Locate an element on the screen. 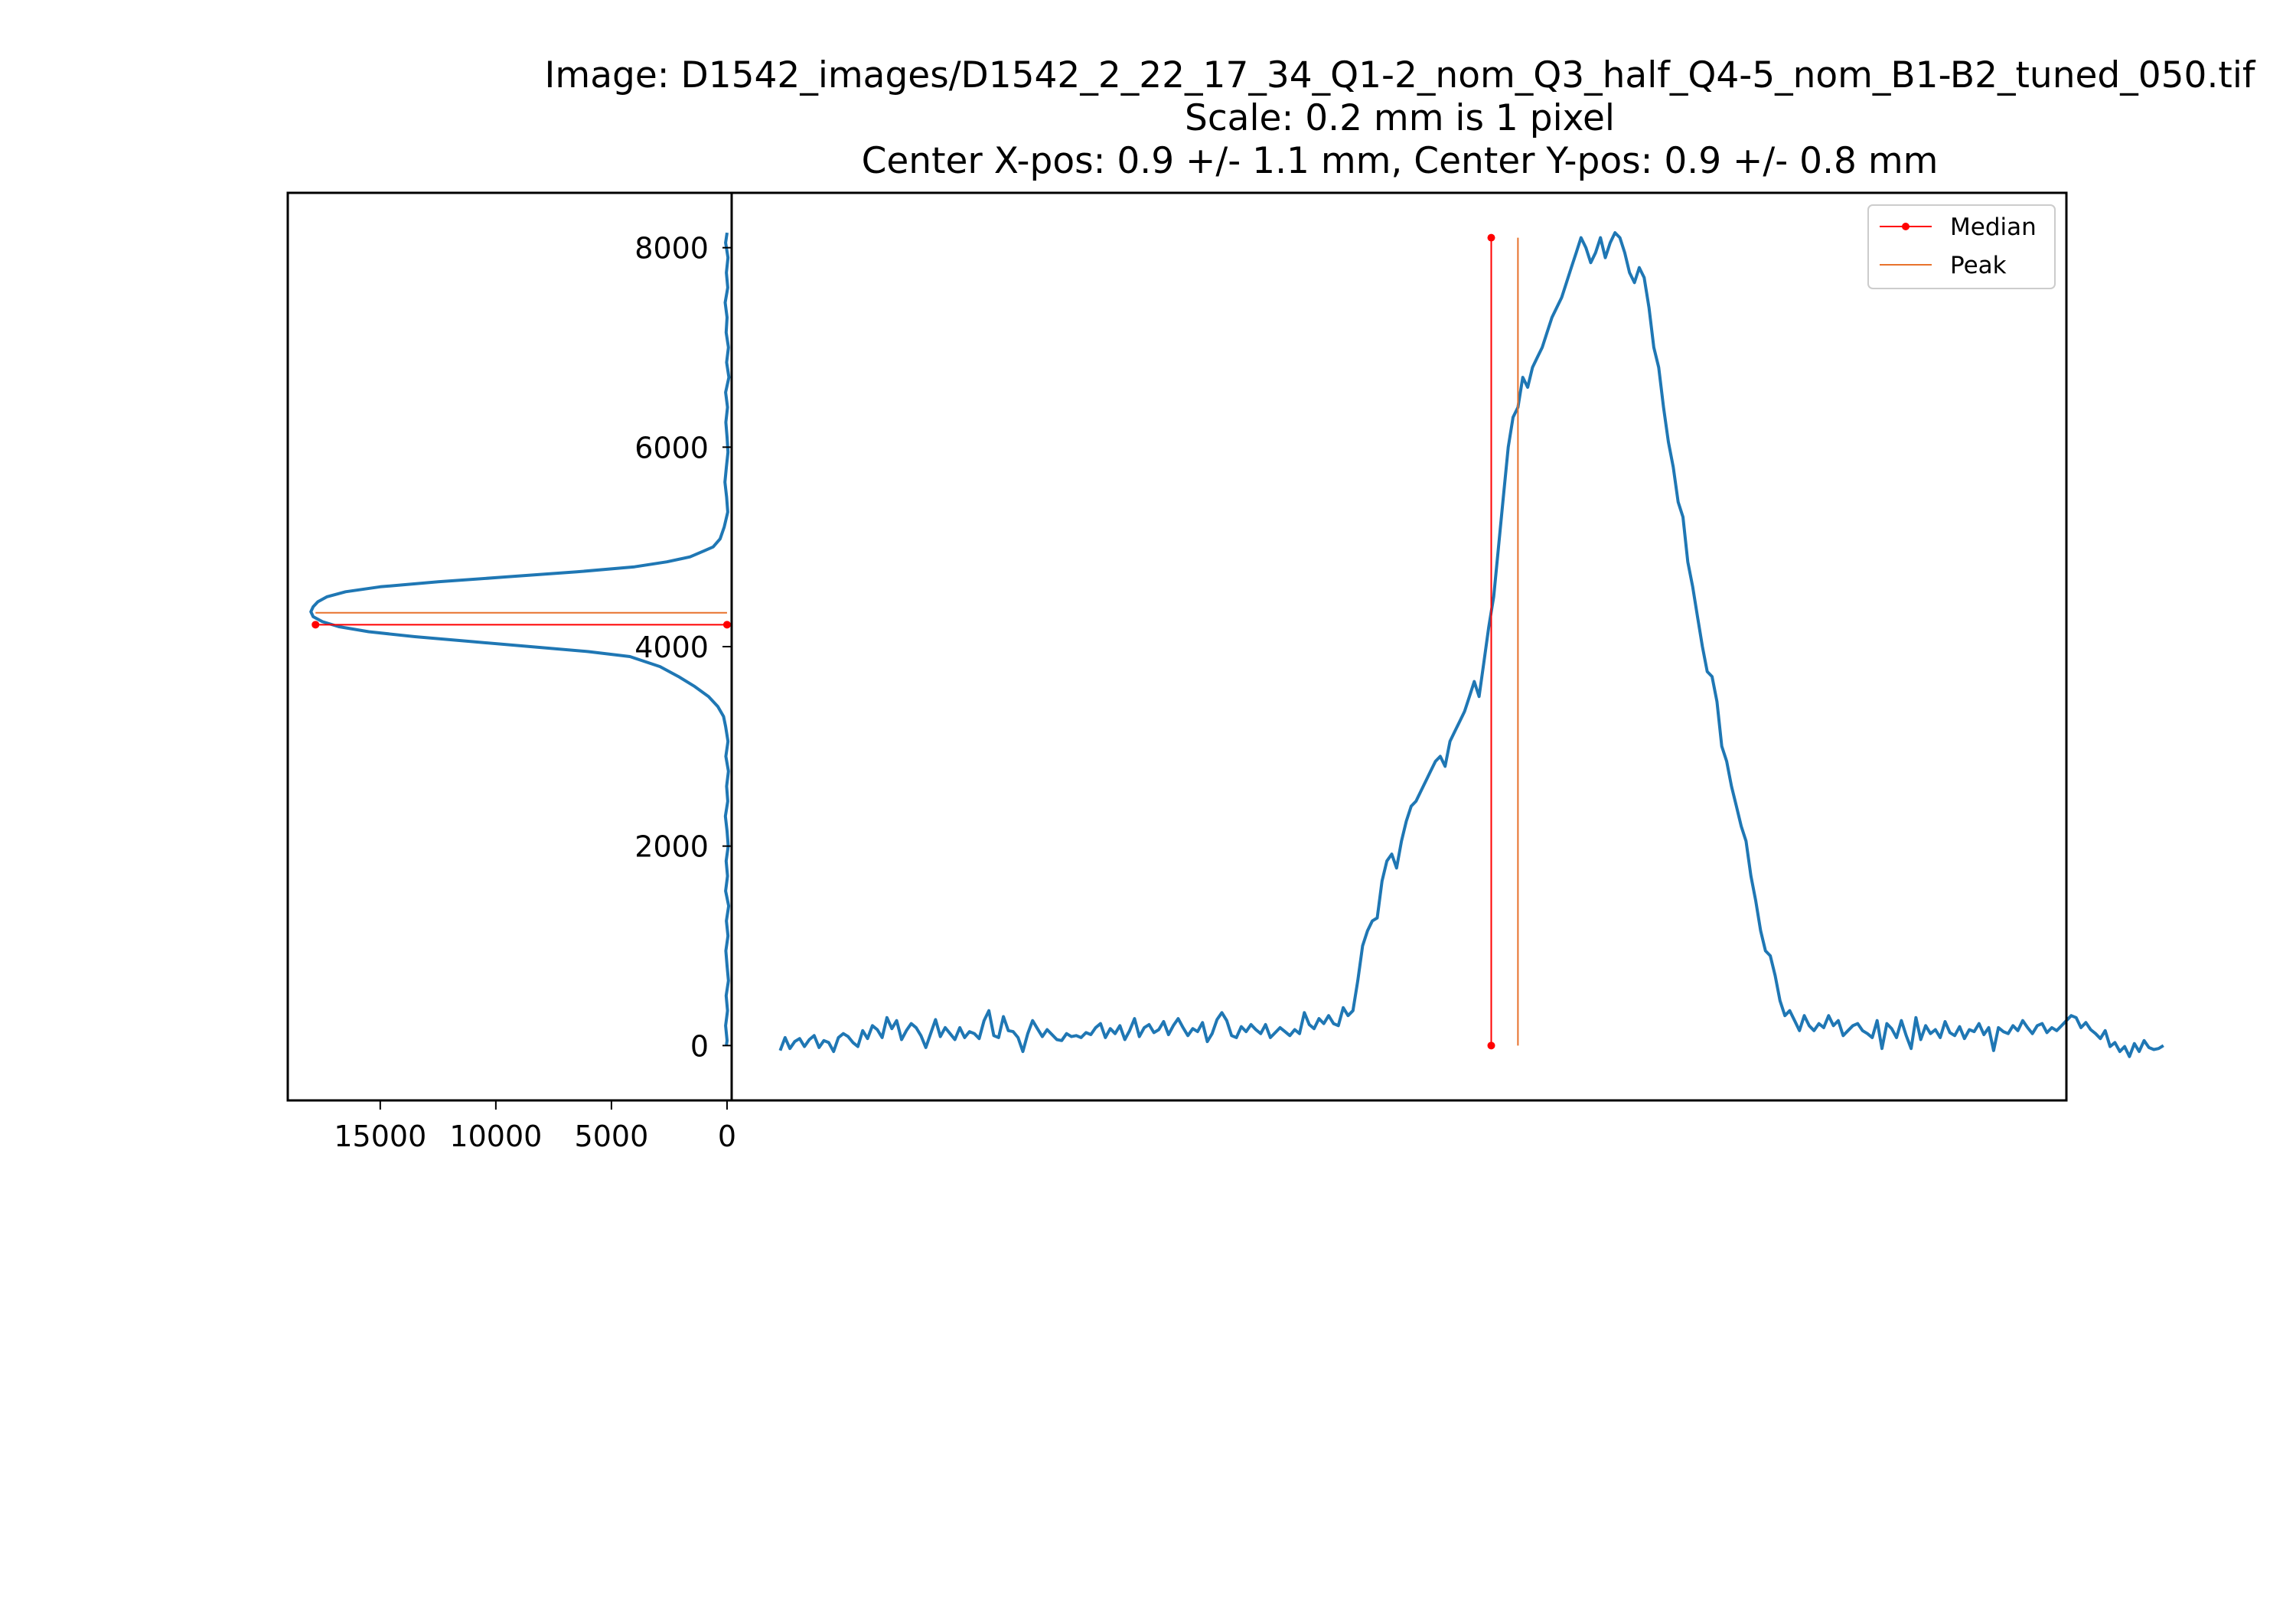 This screenshot has width=2296, height=1607. vertical-profile-x-tick-label-1: 10000 is located at coordinates (495, 1136).